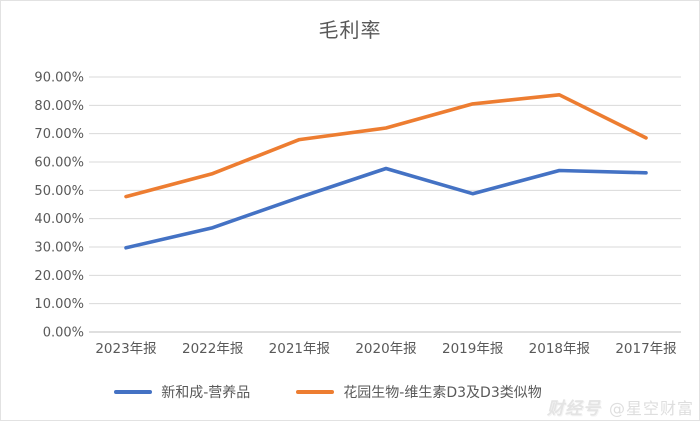  I want to click on y-axis-tick-label: 20.00%, so click(59, 276).